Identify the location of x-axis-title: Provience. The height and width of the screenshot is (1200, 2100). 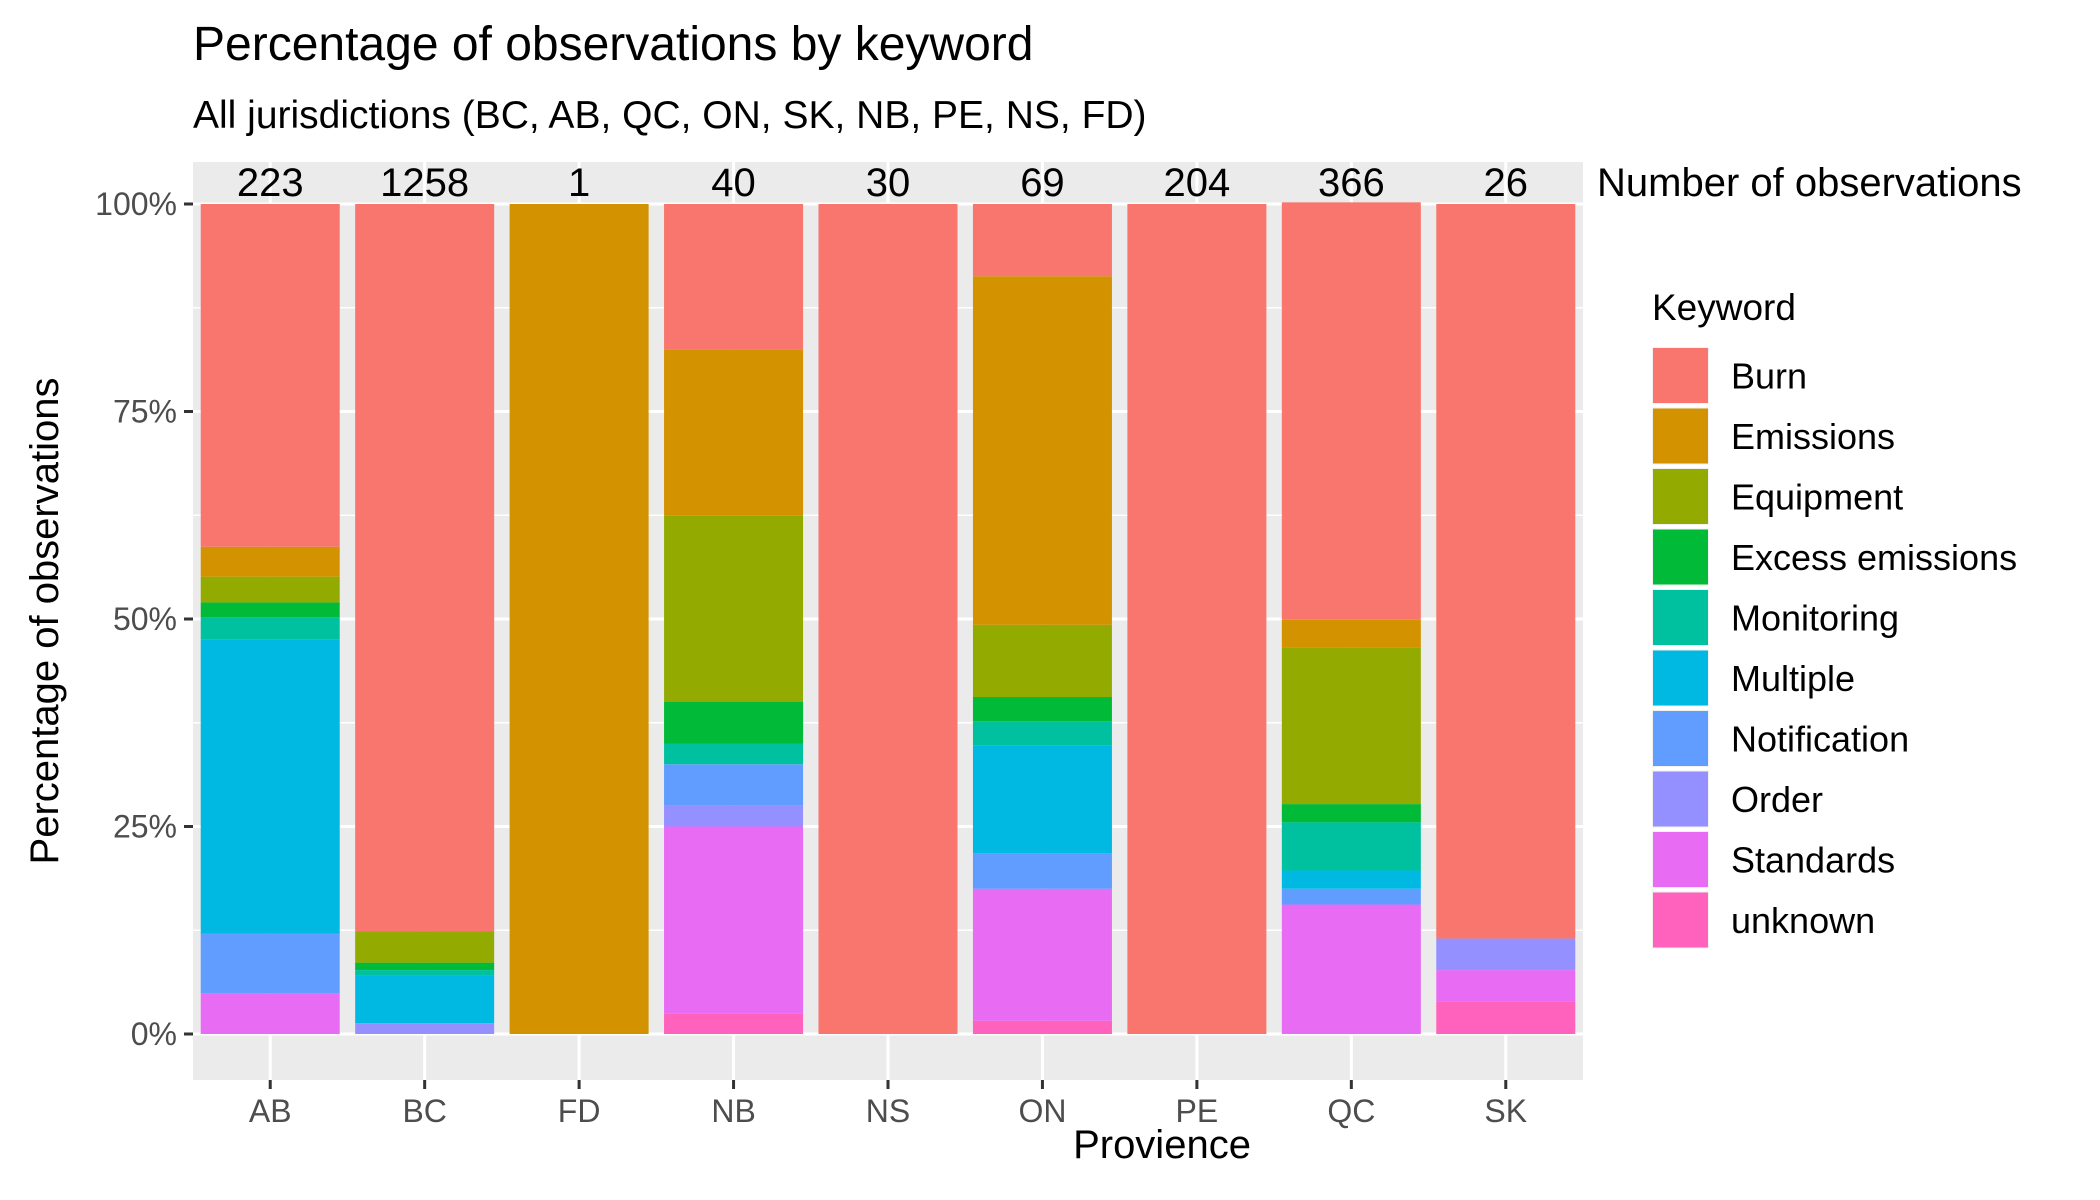
(1162, 1145).